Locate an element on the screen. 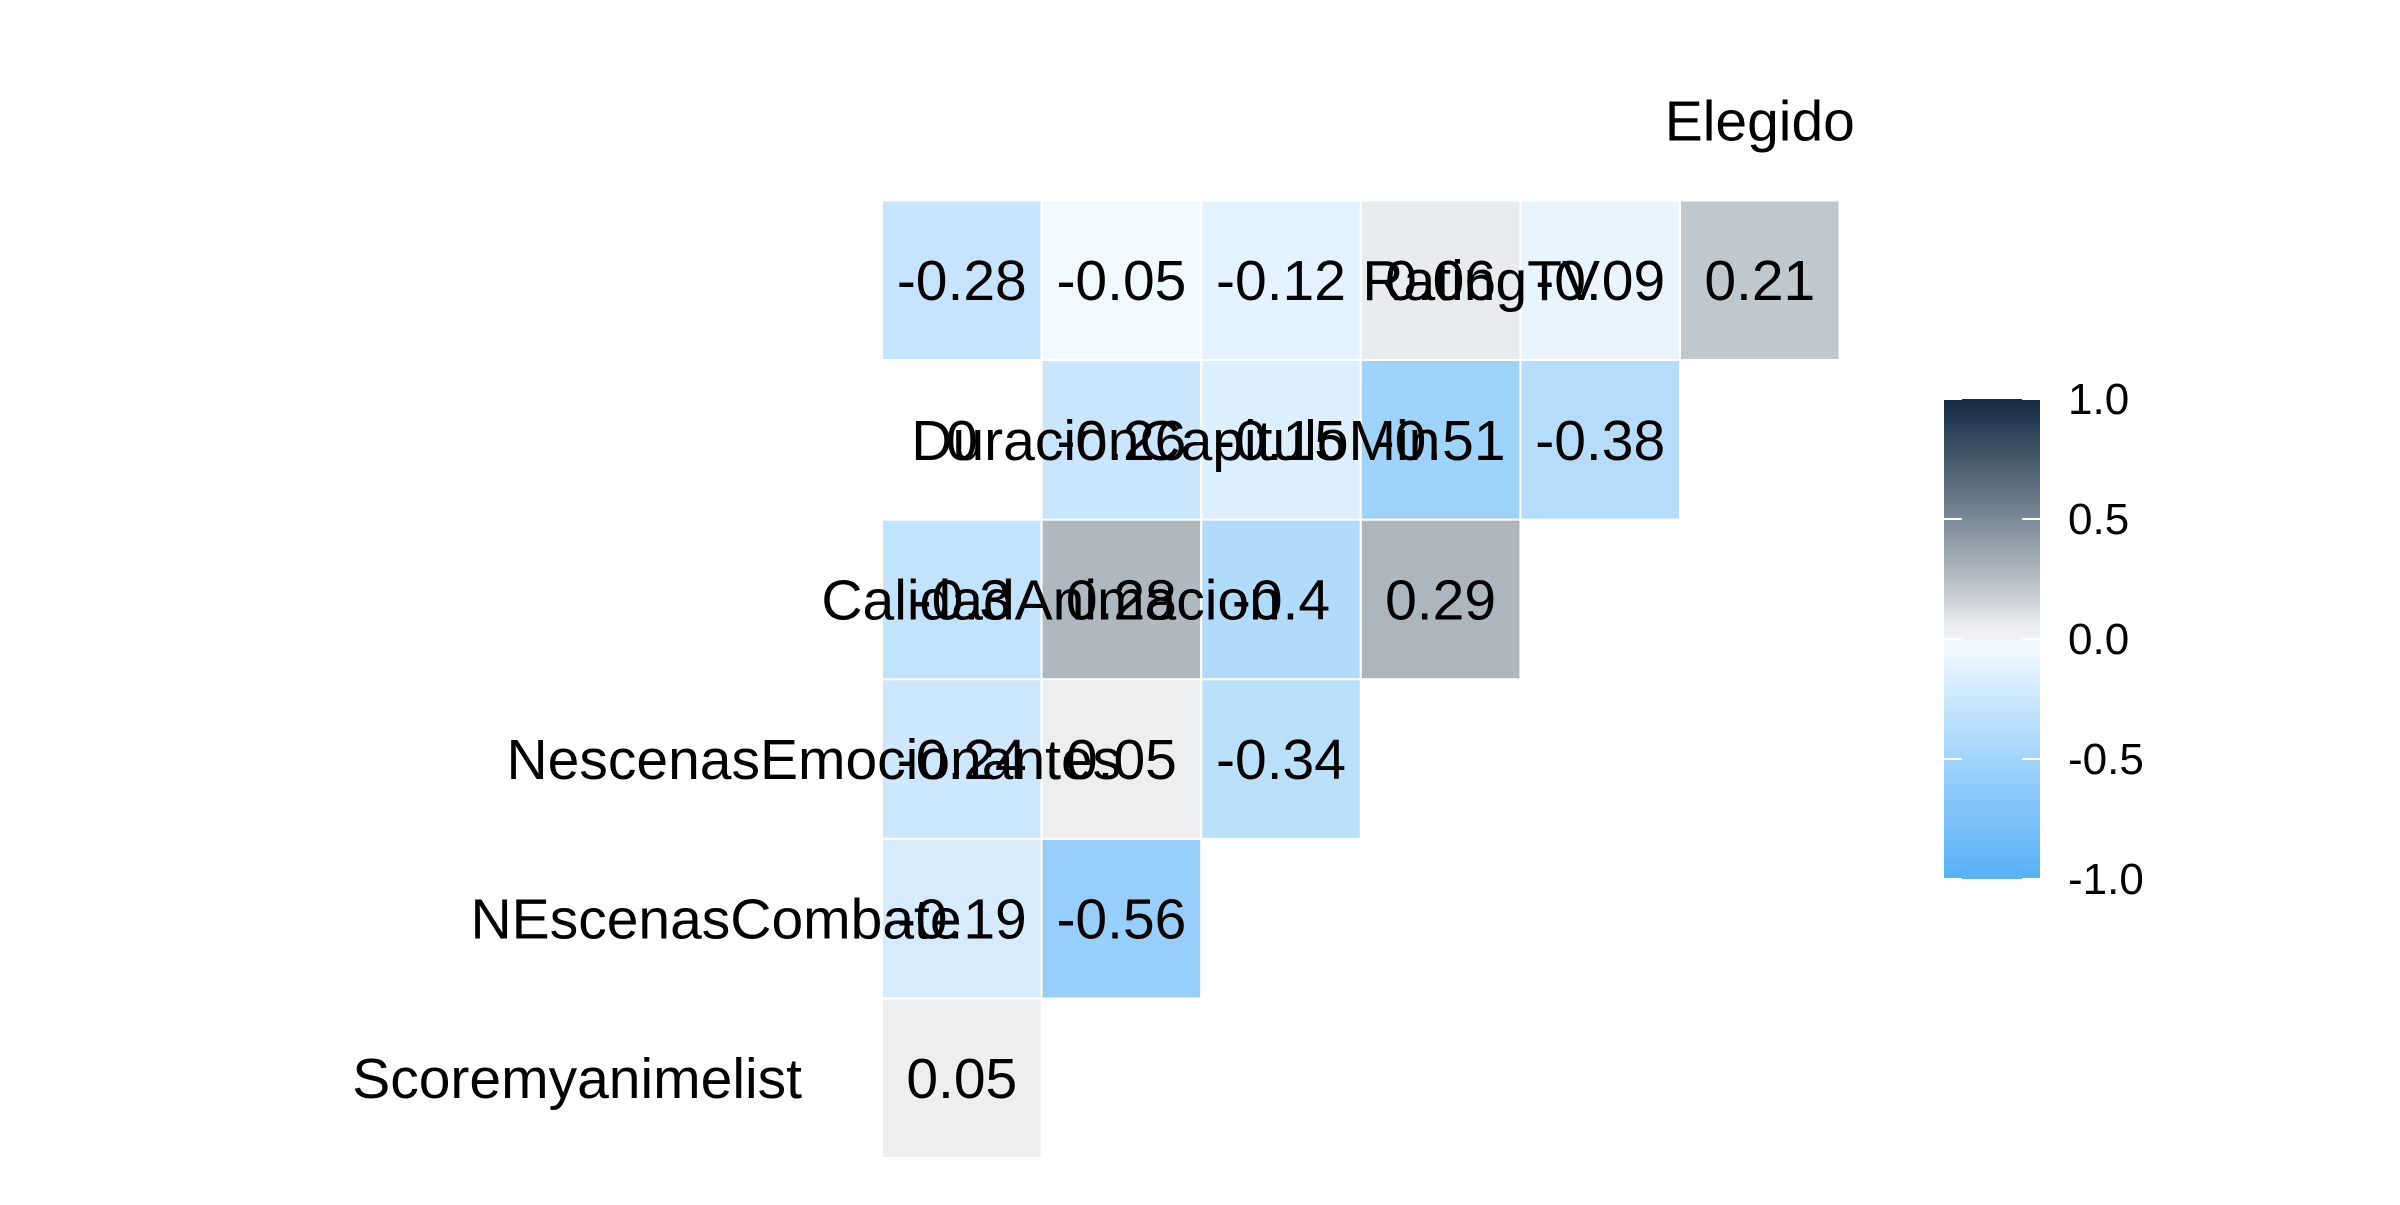 The image size is (2400, 1205). heatmap-cell: -0.38 is located at coordinates (1600, 440).